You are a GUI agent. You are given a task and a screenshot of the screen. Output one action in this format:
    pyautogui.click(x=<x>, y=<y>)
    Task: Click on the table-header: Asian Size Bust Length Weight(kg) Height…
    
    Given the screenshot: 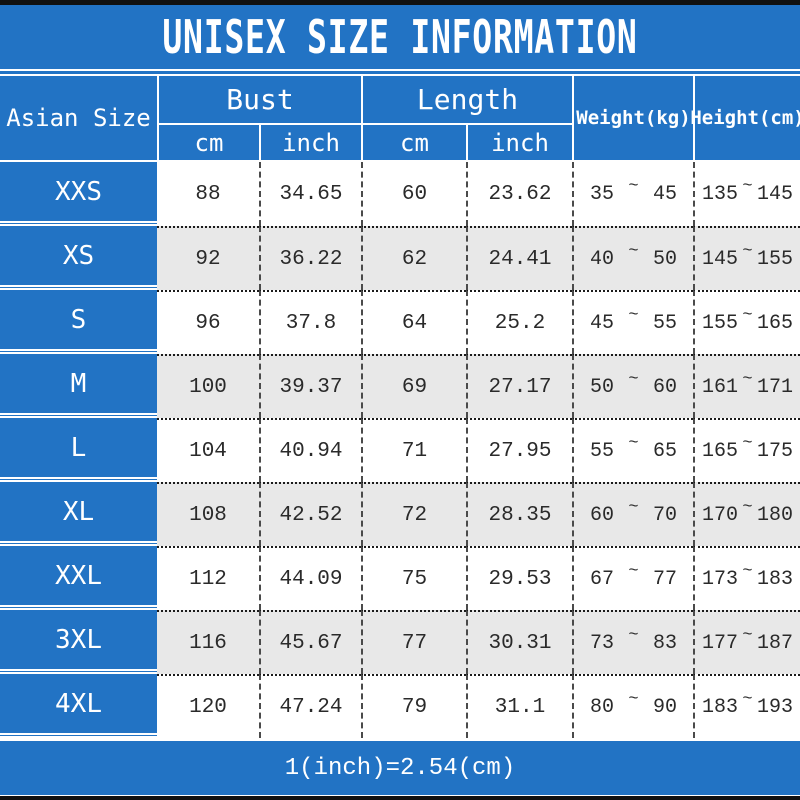 What is the action you would take?
    pyautogui.click(x=400, y=119)
    